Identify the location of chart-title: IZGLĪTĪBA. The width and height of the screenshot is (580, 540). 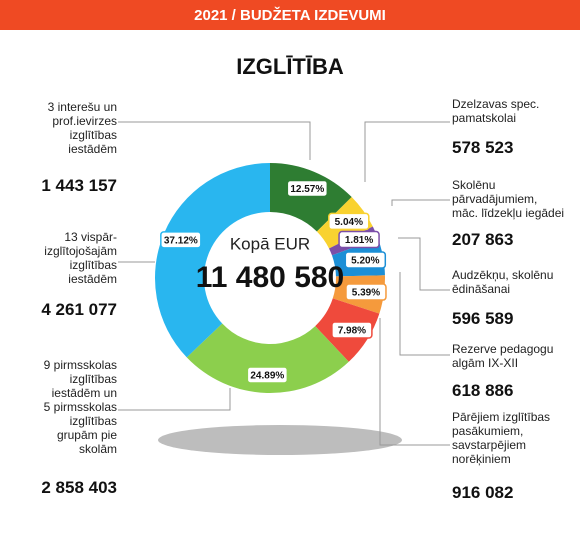
(290, 66).